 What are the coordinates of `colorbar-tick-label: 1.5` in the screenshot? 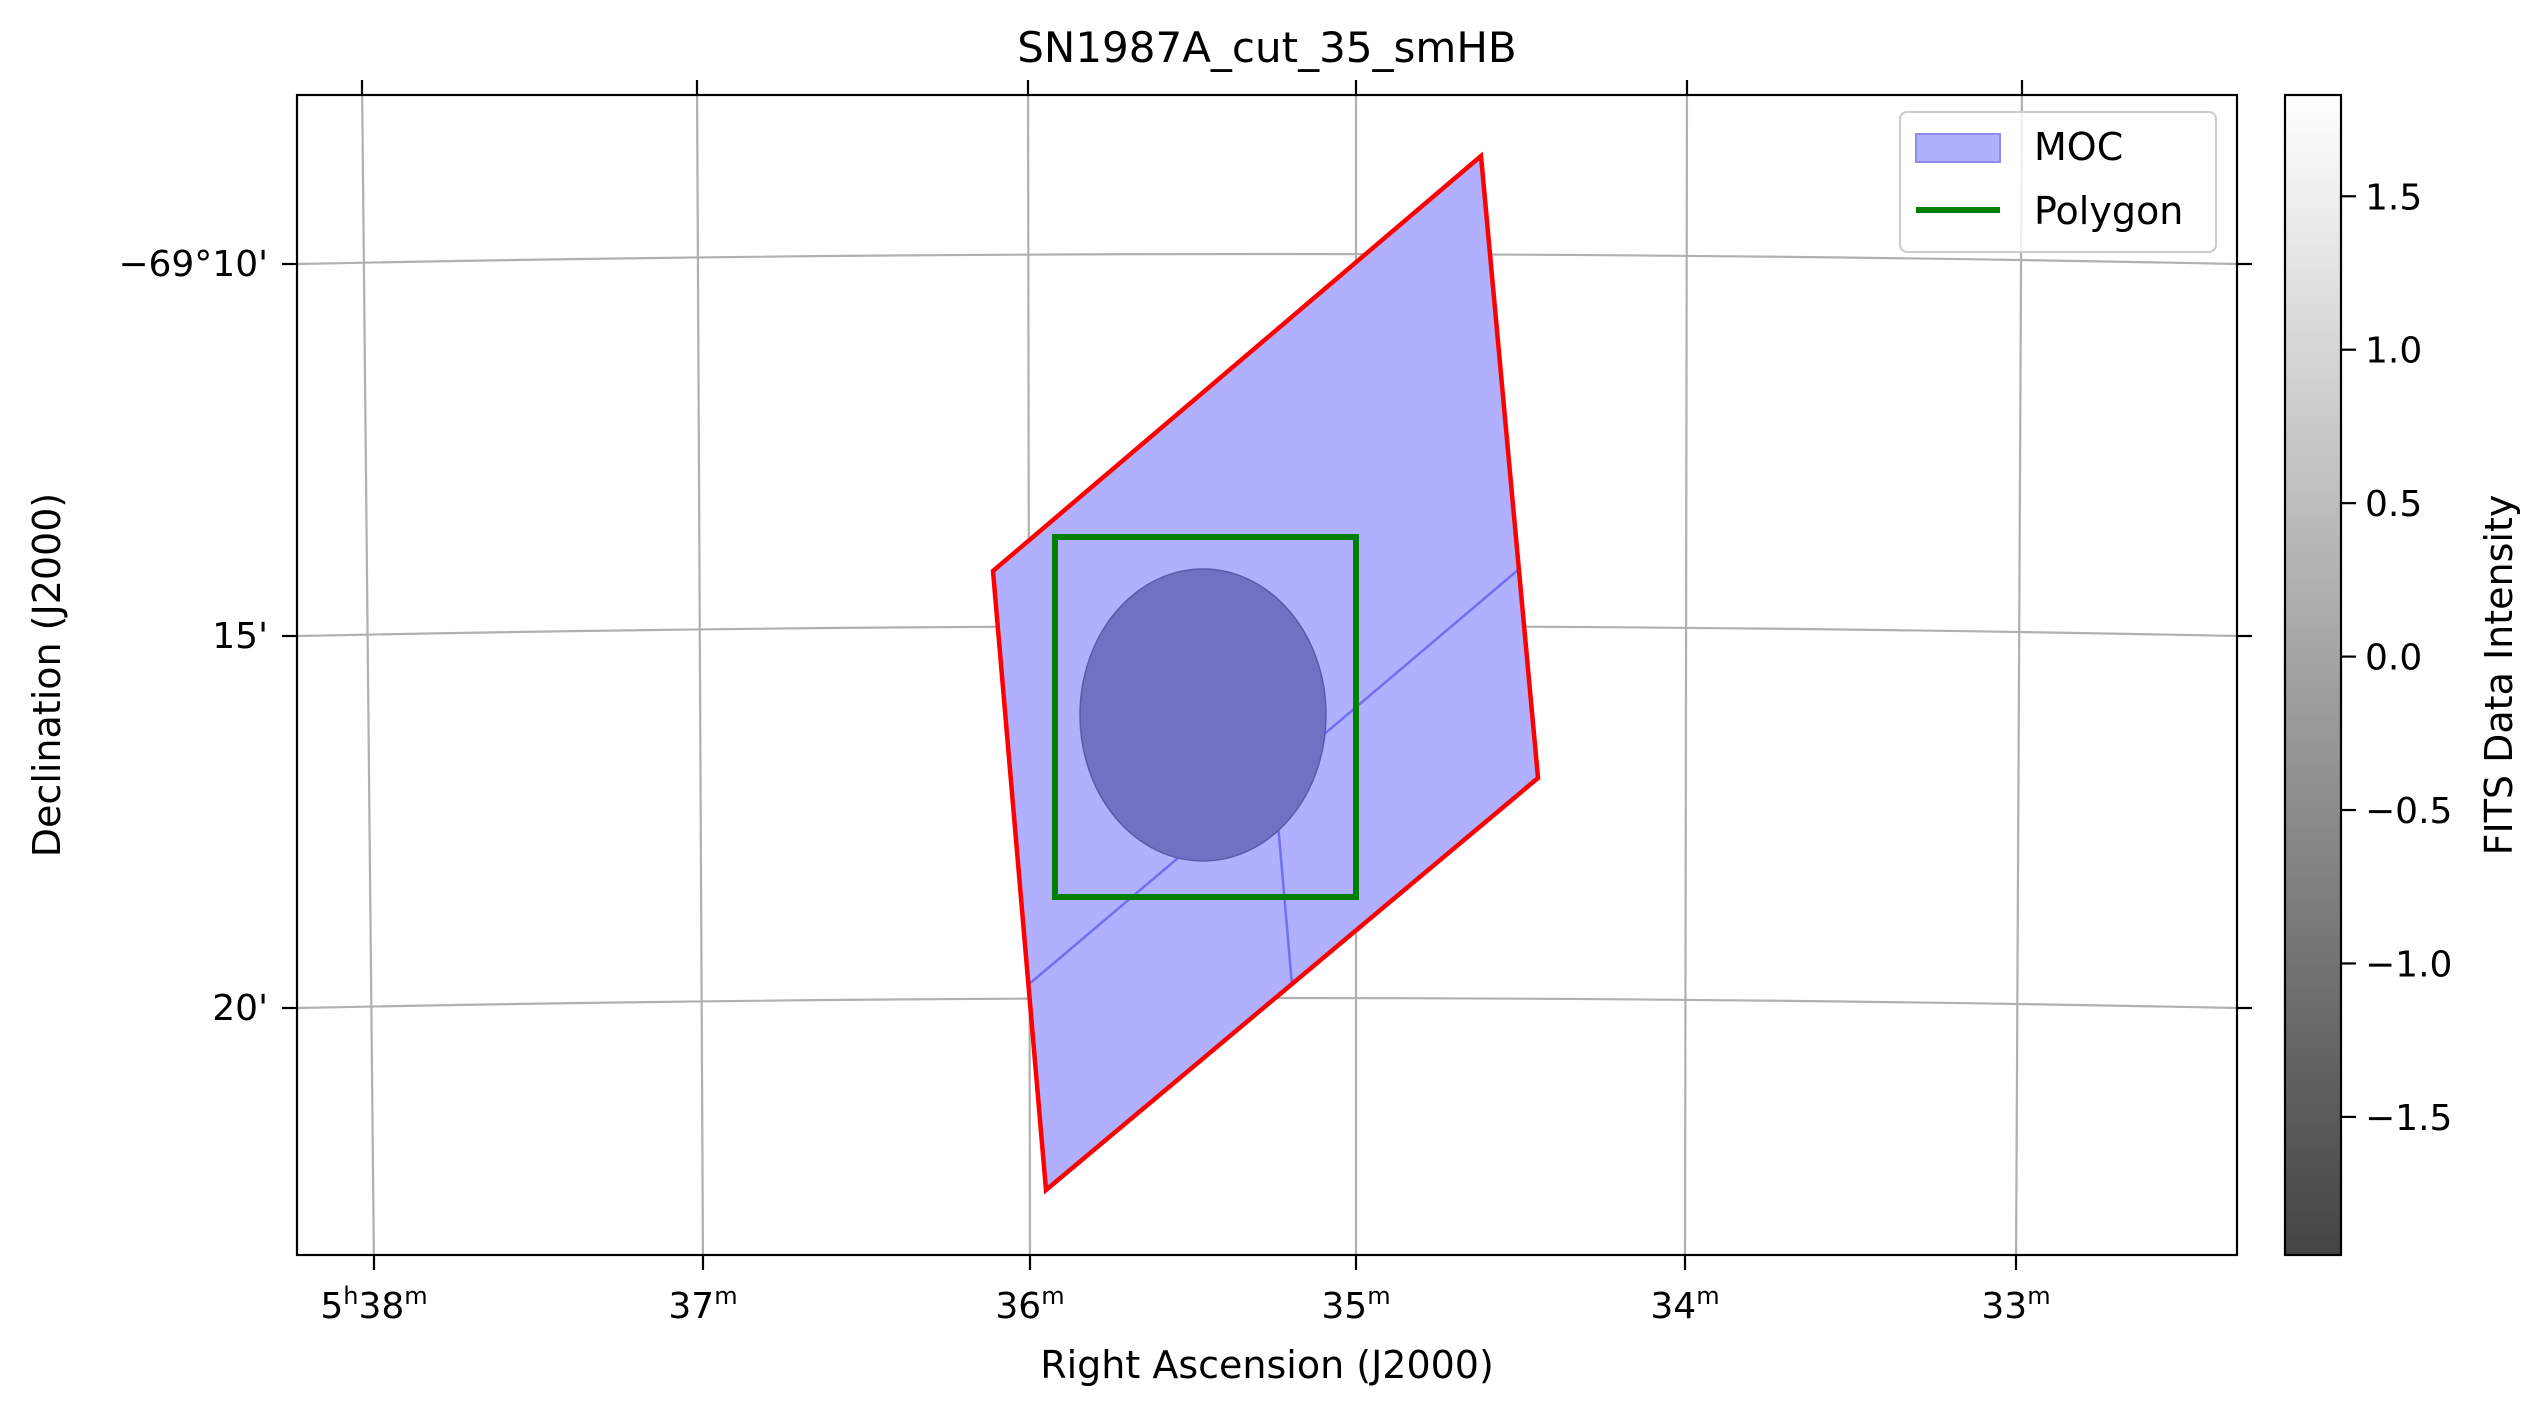 It's located at (2393, 197).